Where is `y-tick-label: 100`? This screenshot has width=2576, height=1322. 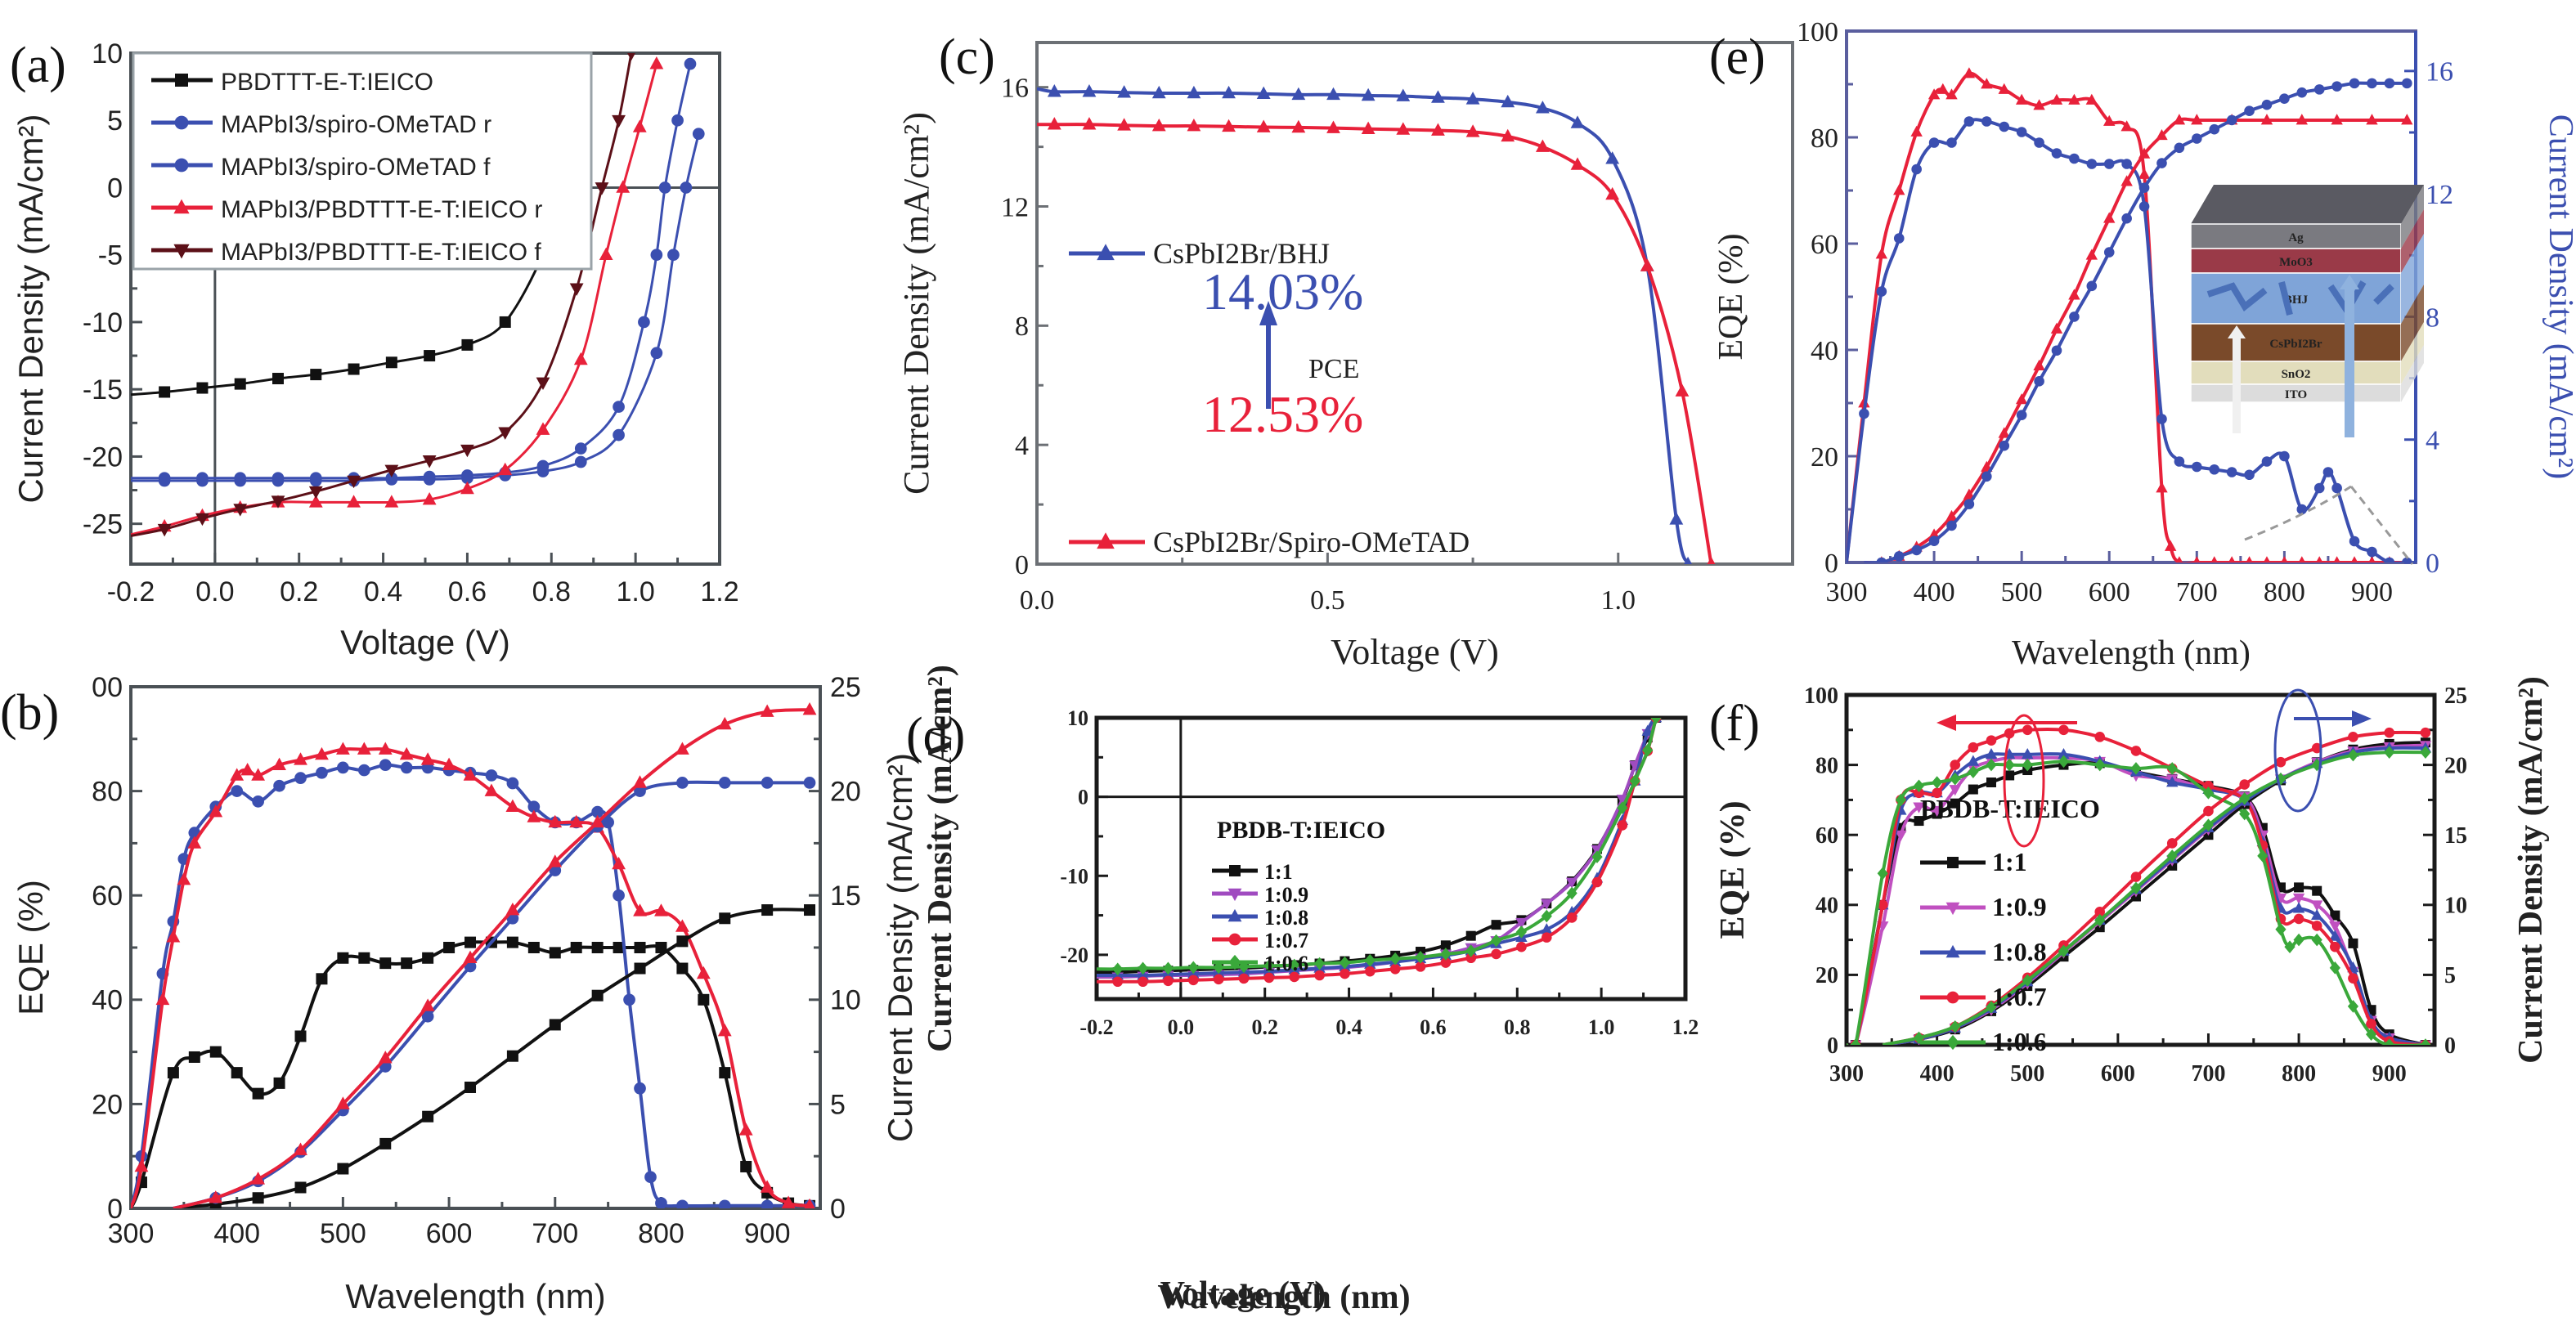
y-tick-label: 100 is located at coordinates (1821, 696).